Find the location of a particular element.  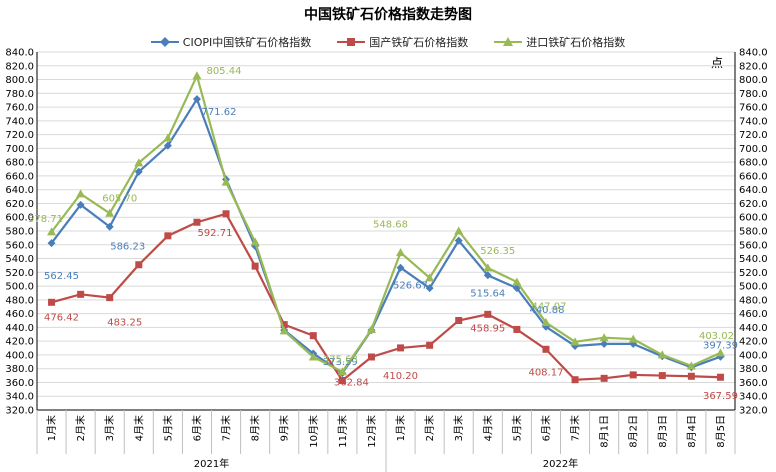

legend-label-imported: 进口铁矿石价格指数 is located at coordinates (576, 42).